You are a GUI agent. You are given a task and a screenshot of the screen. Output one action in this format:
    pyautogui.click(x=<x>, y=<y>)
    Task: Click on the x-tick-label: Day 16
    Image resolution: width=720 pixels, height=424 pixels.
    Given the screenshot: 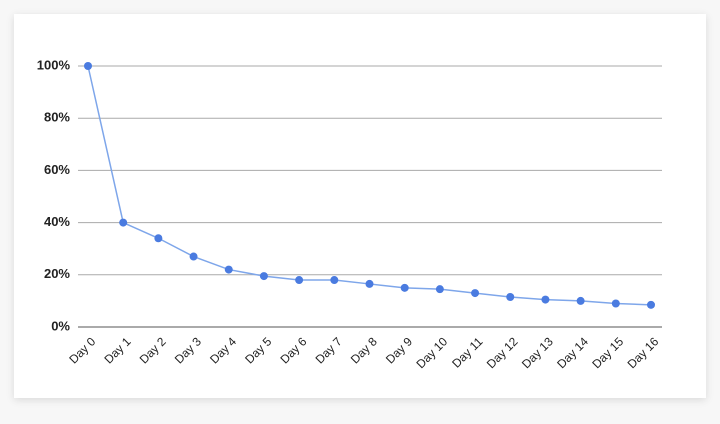 What is the action you would take?
    pyautogui.click(x=643, y=352)
    